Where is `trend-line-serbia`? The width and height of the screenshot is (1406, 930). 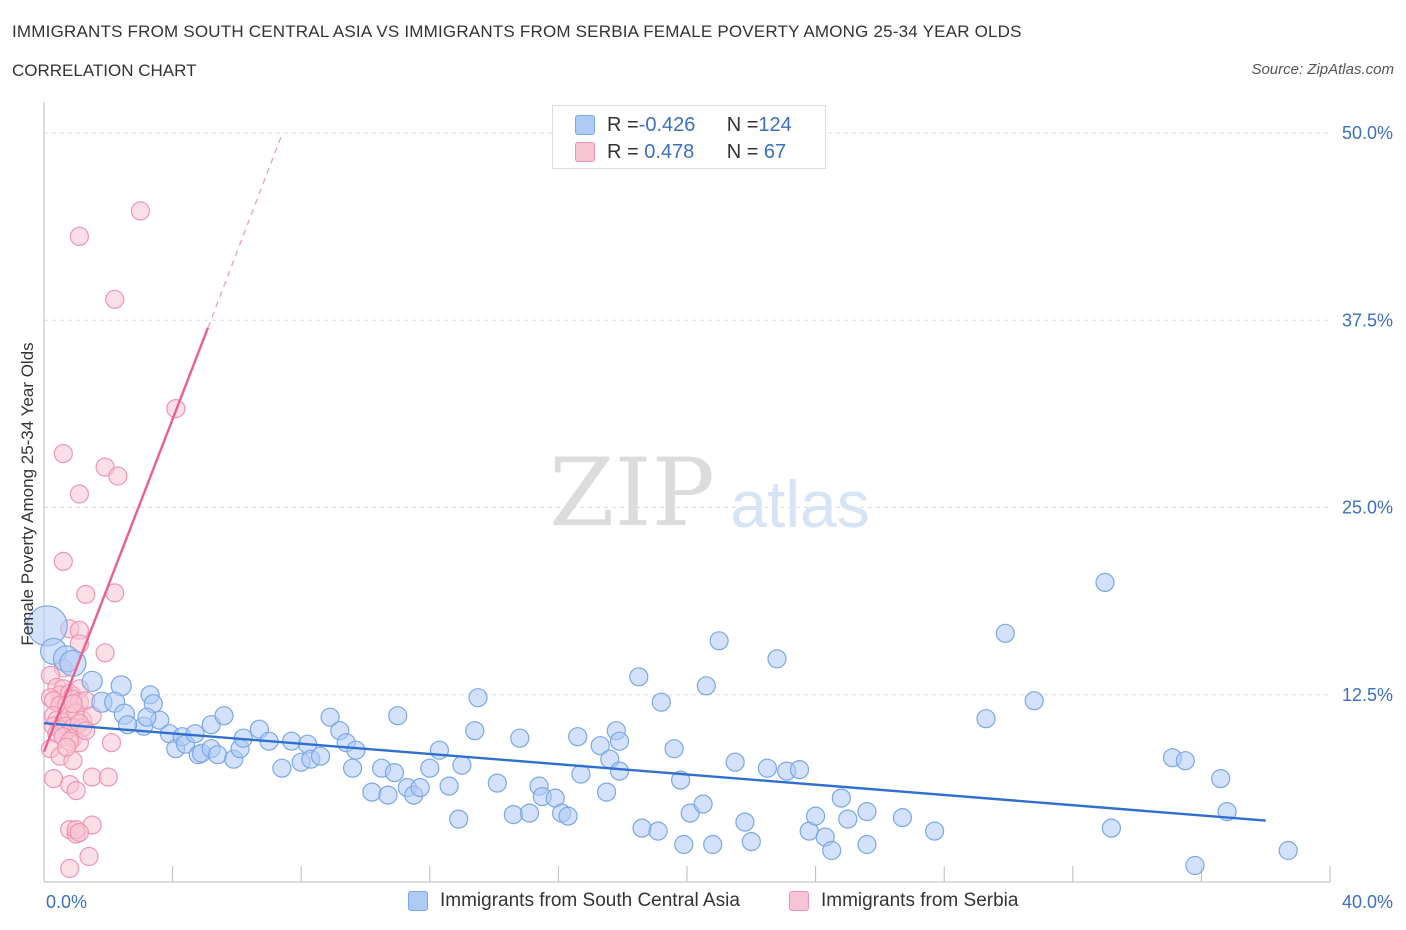 trend-line-serbia is located at coordinates (126, 540).